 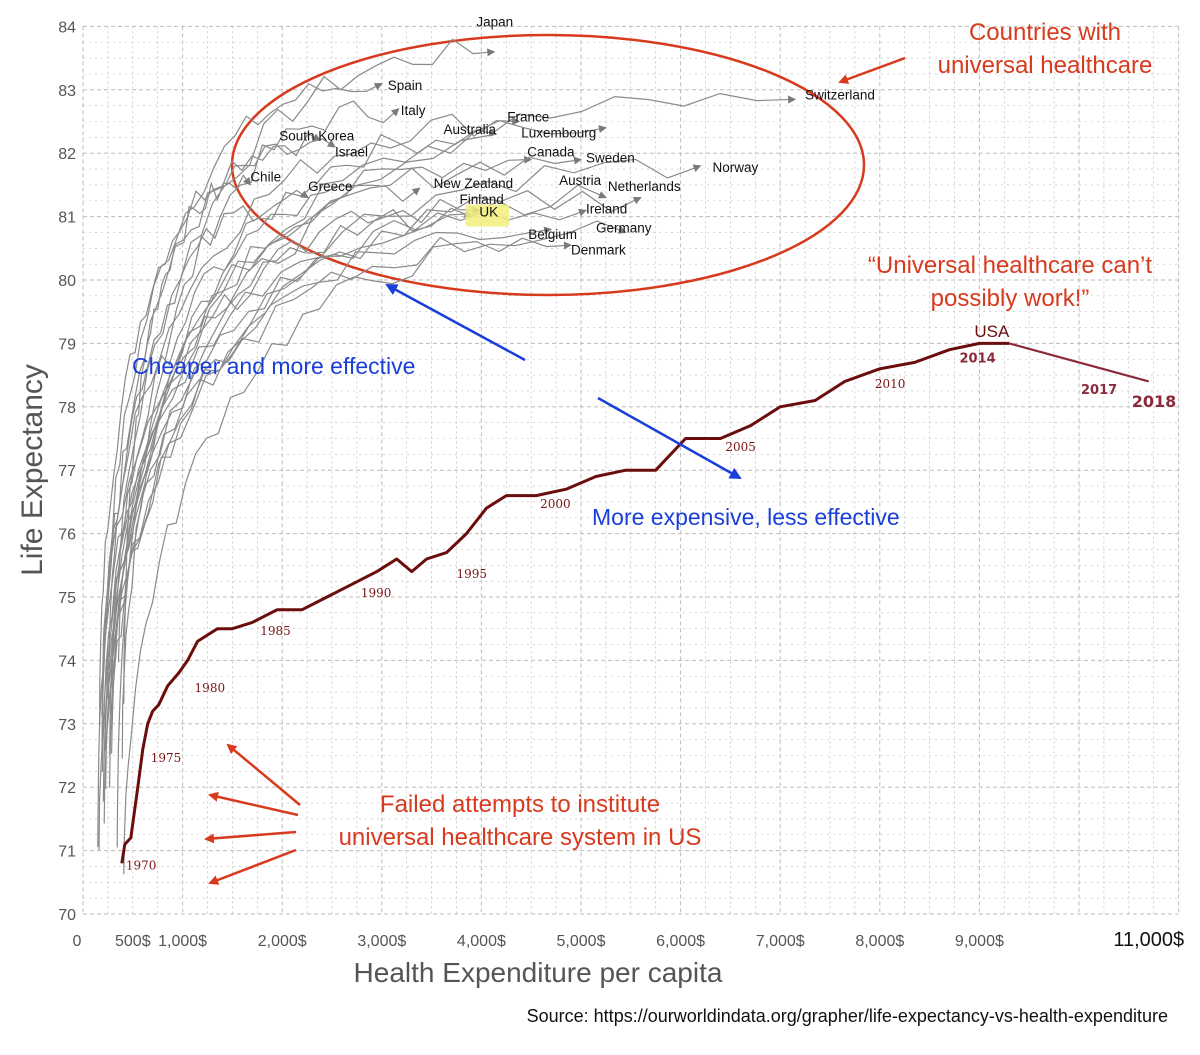 I want to click on country-label-italy: Italy, so click(x=413, y=110).